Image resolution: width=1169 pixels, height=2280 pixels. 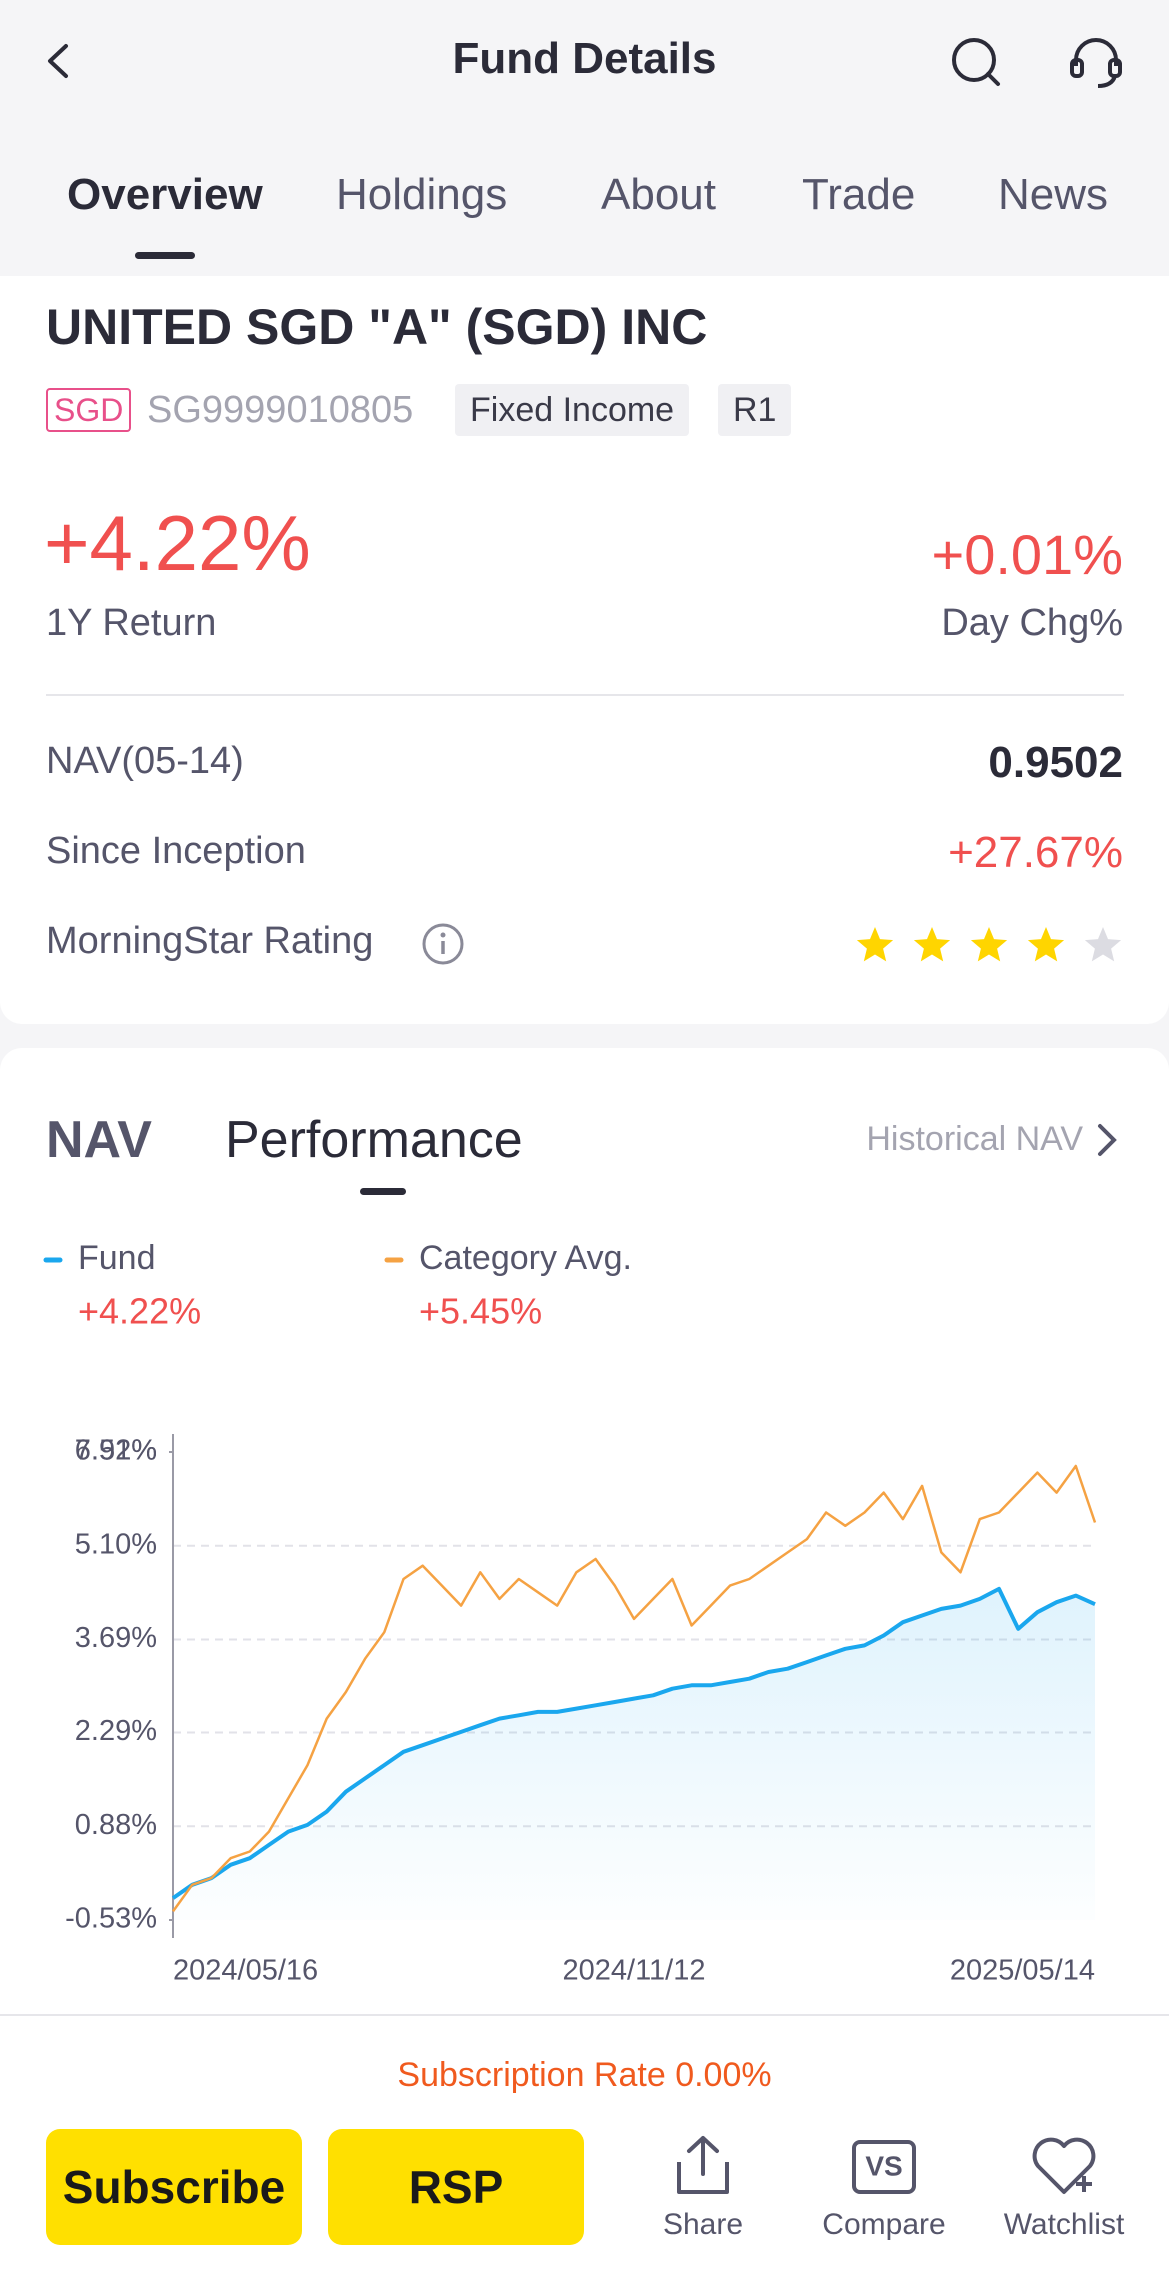 I want to click on tag: Fixed Income, so click(x=572, y=410).